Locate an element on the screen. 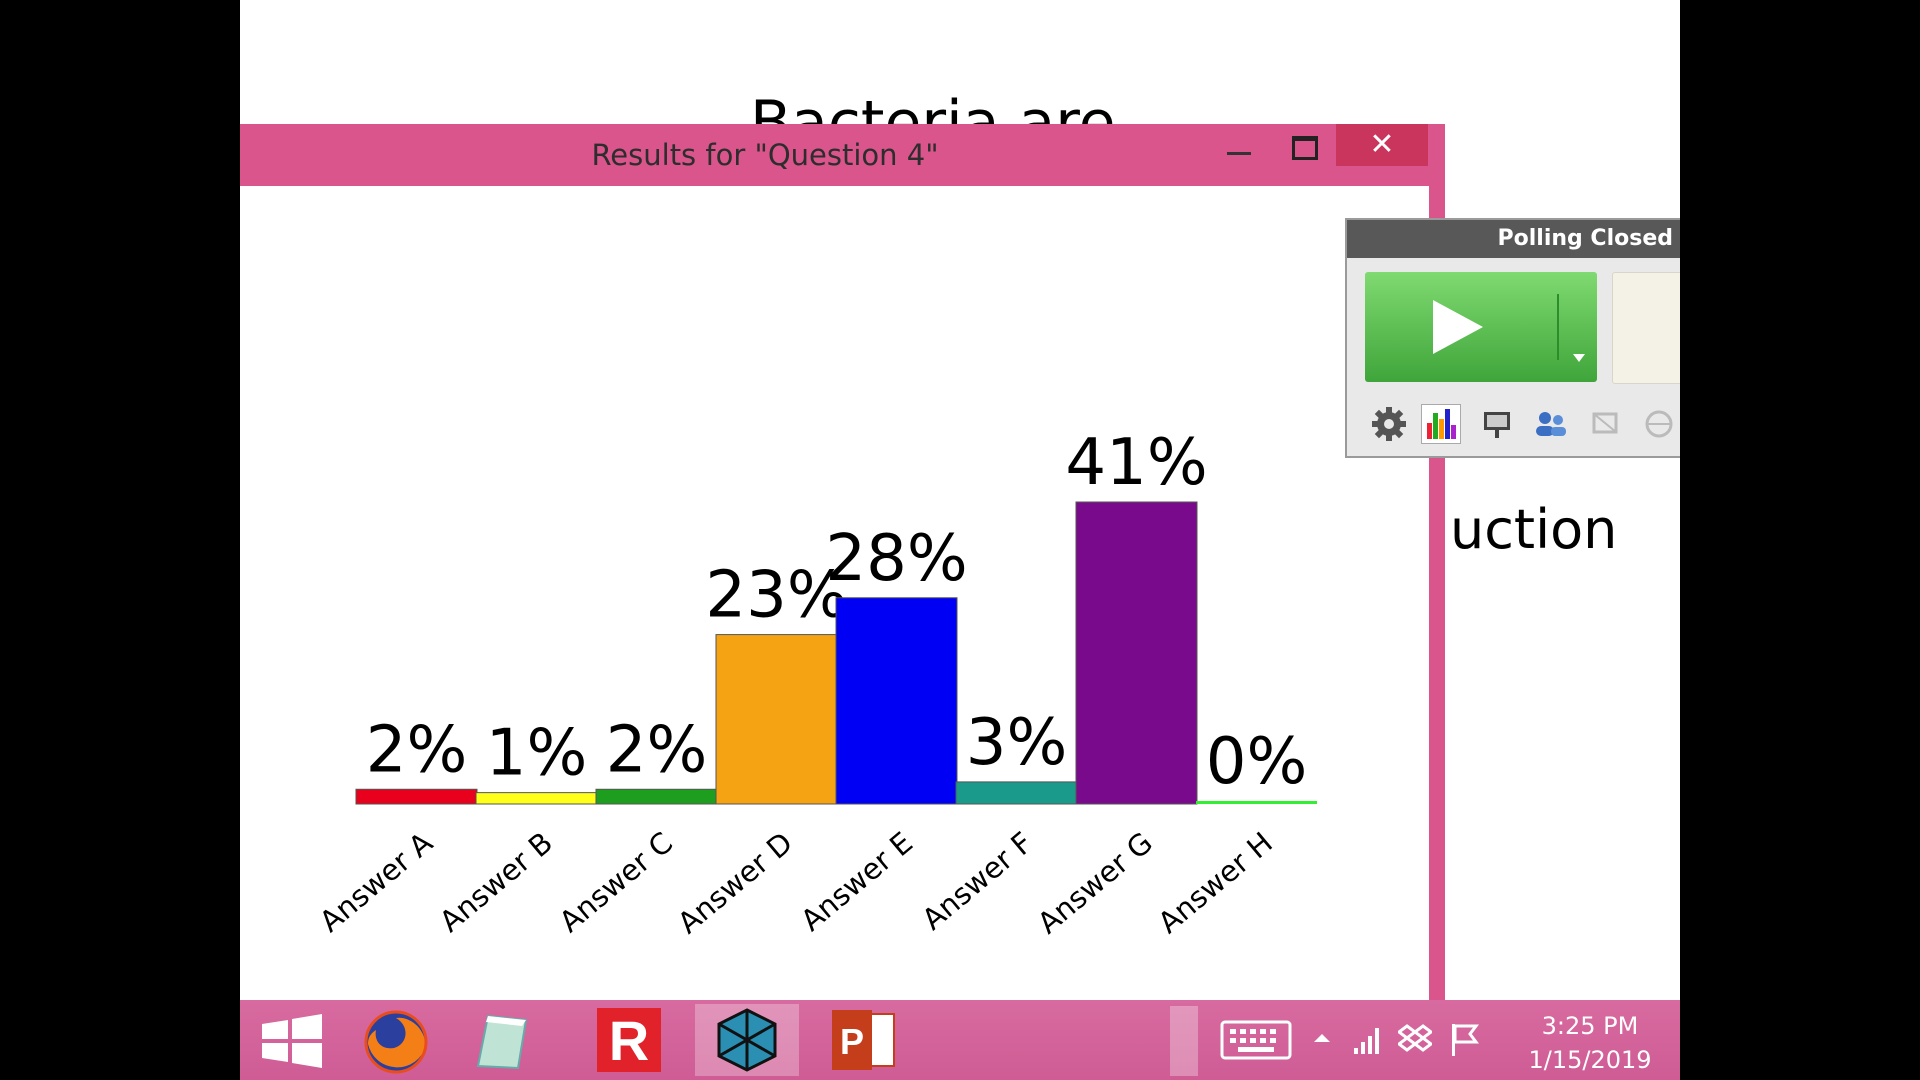  polling-header: Polling Closed is located at coordinates (1513, 239).